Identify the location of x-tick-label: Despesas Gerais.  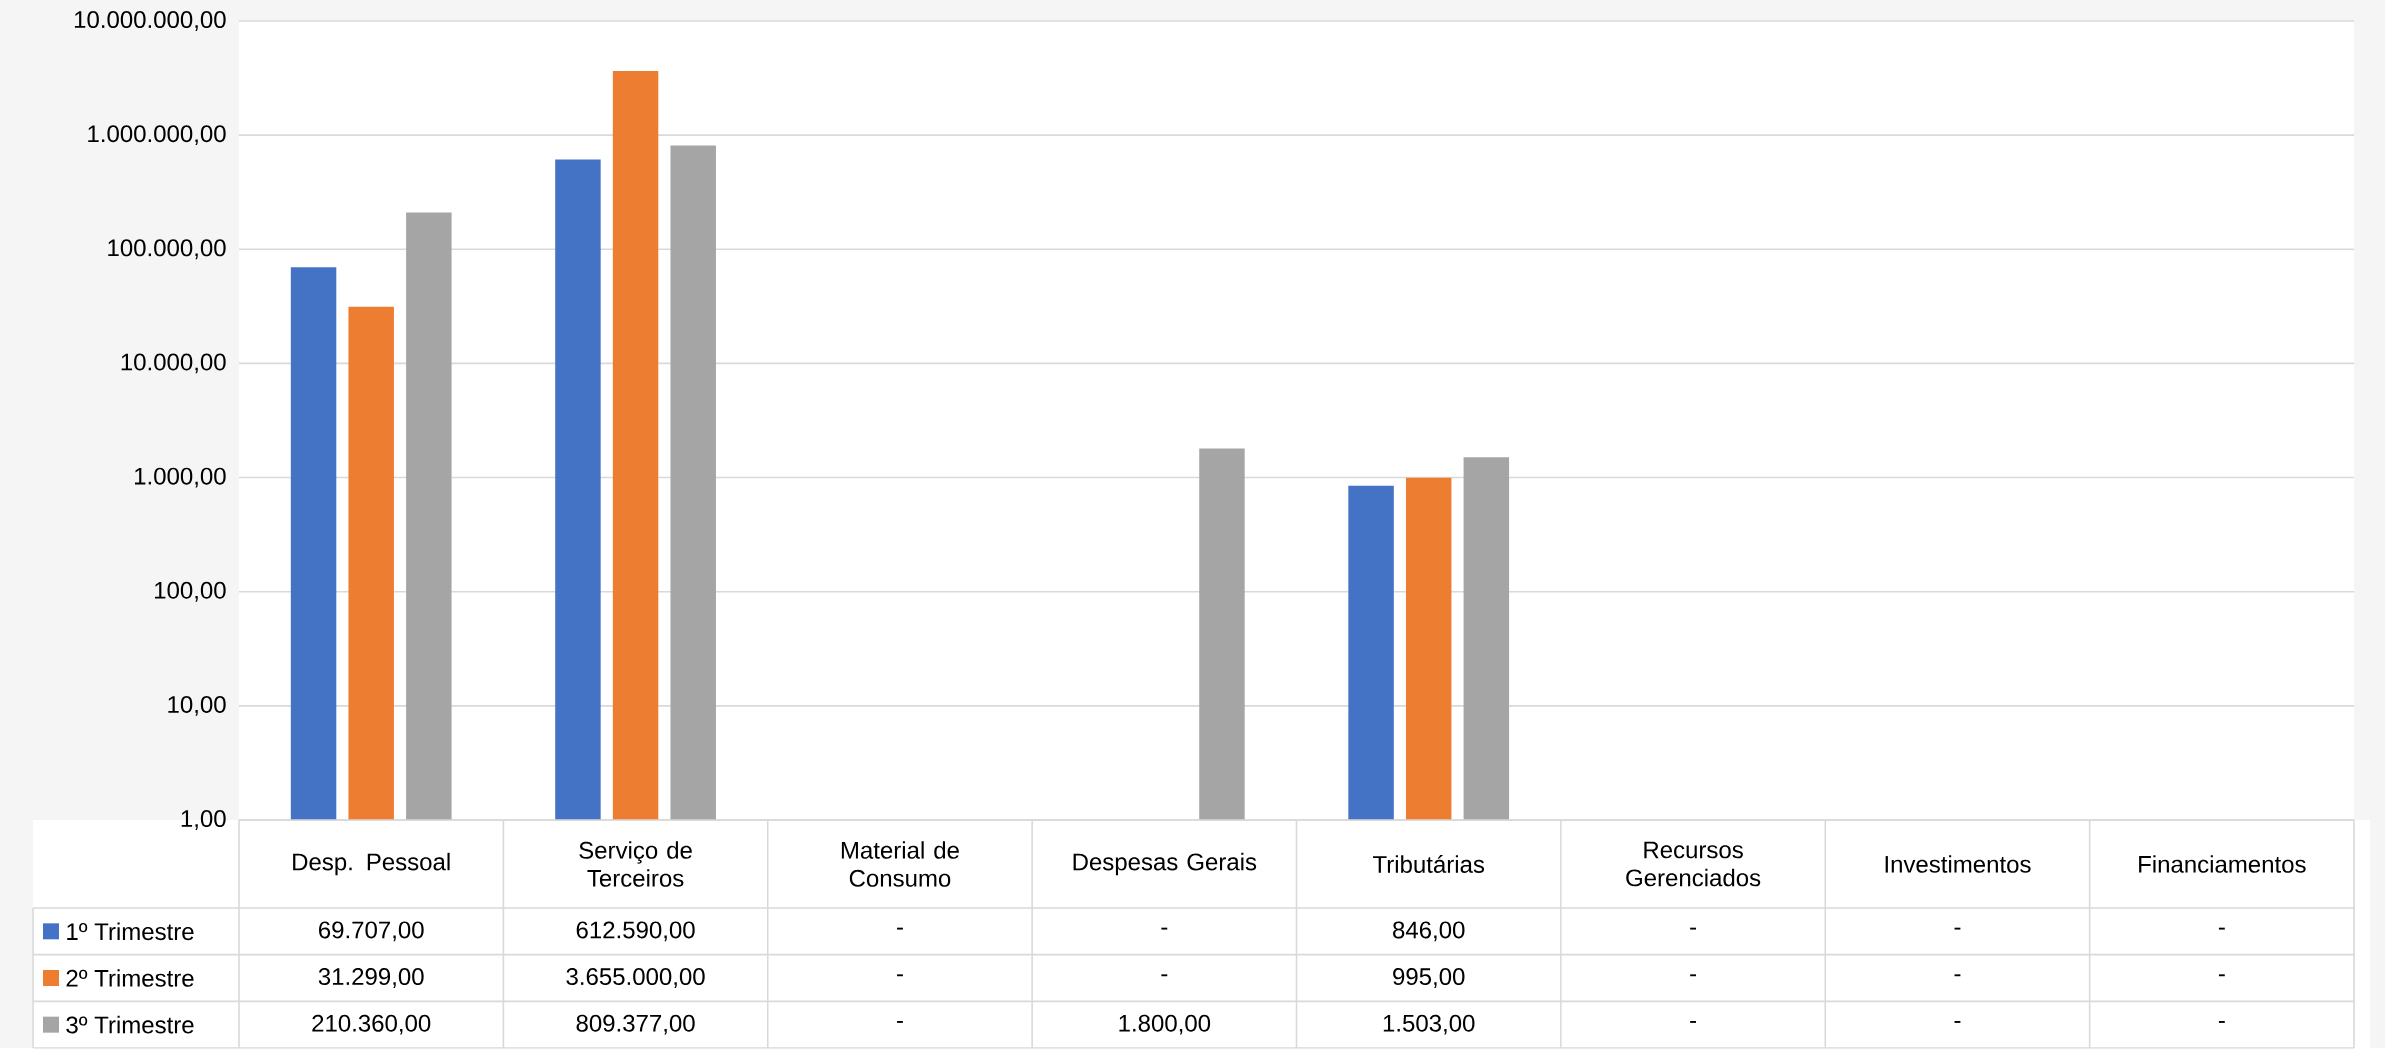
(1165, 864).